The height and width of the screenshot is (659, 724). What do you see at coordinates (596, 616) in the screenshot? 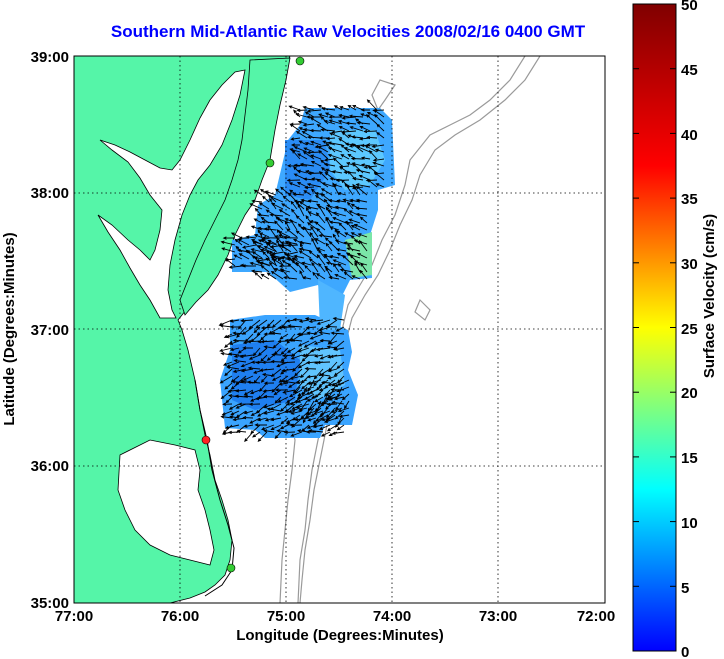
I see `x-tick-label: 72:00` at bounding box center [596, 616].